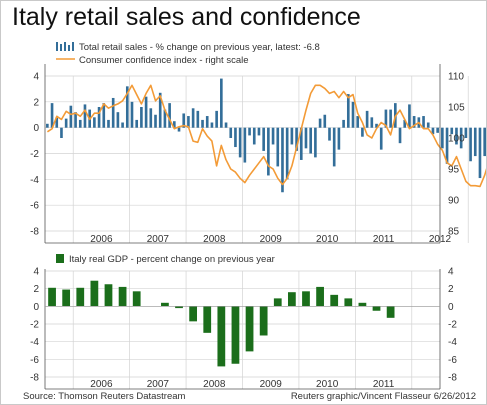 The image size is (487, 405). I want to click on gdp-right-tick-label: 2, so click(451, 289).